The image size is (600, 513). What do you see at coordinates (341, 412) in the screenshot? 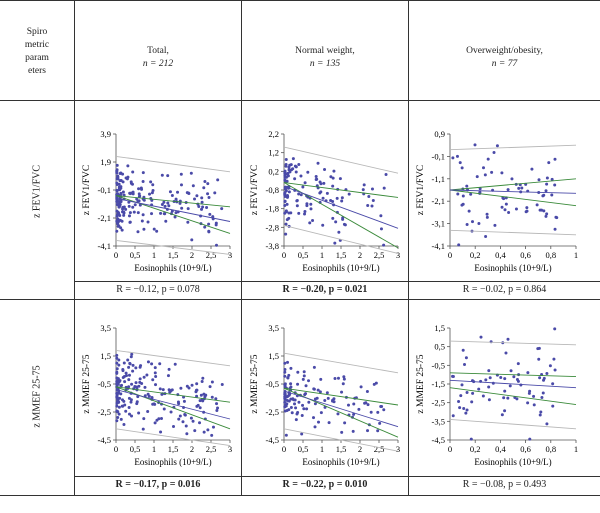
I see `confidence-interval-lower` at bounding box center [341, 412].